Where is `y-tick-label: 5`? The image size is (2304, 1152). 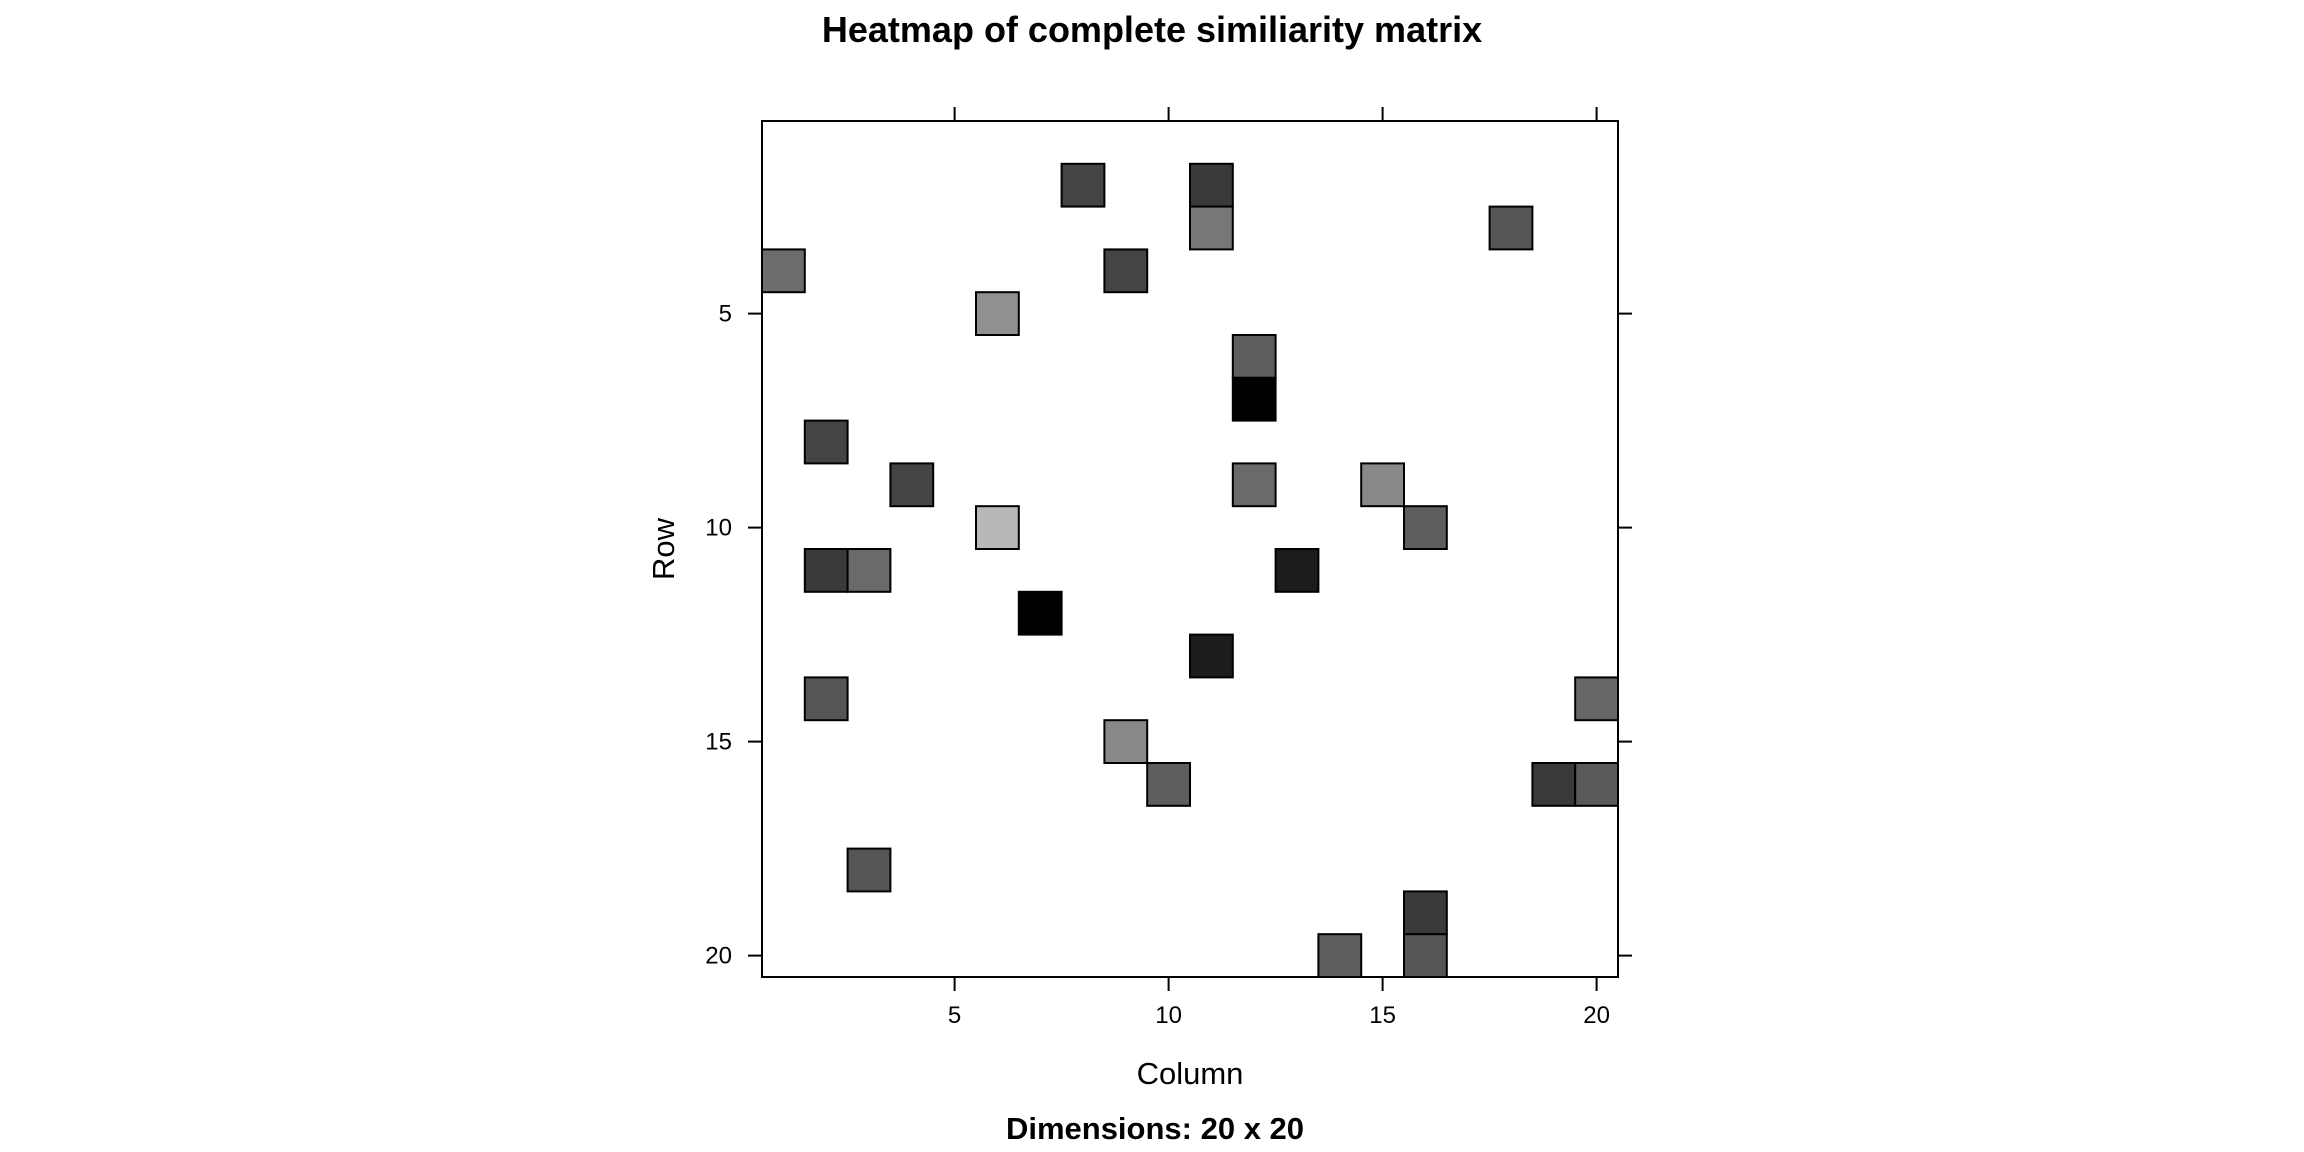
y-tick-label: 5 is located at coordinates (725, 314).